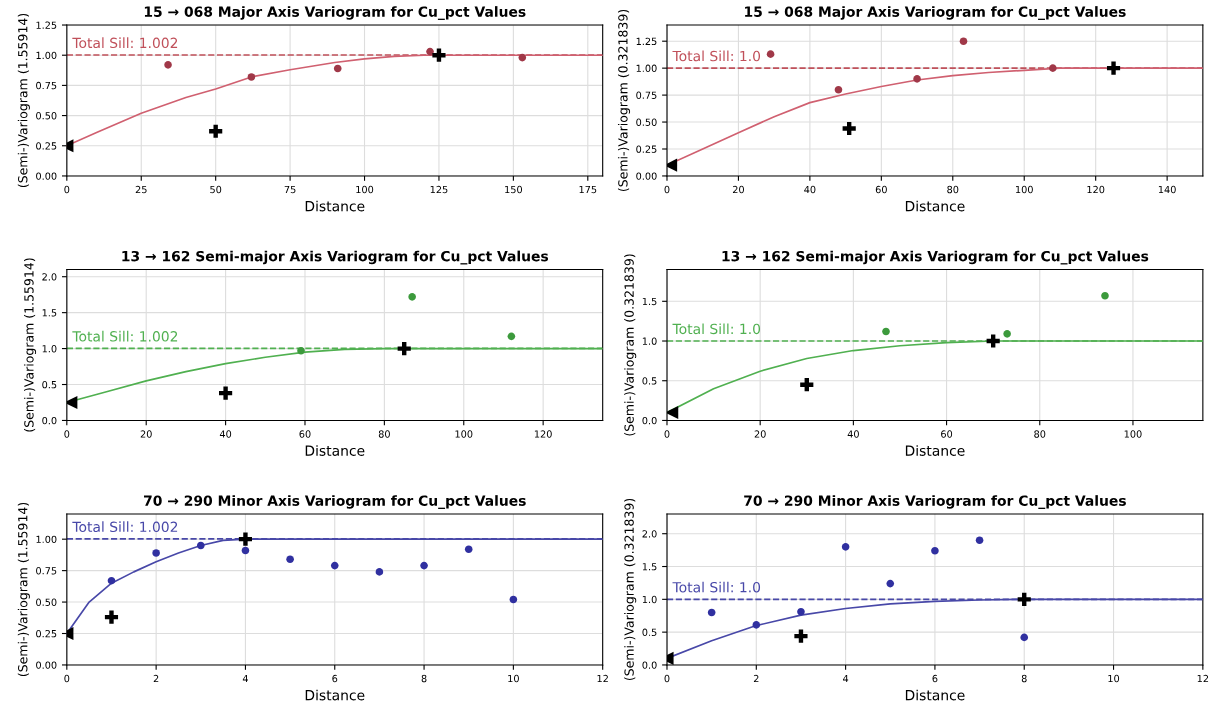  What do you see at coordinates (1040, 434) in the screenshot?
I see `x-tick-label: 80` at bounding box center [1040, 434].